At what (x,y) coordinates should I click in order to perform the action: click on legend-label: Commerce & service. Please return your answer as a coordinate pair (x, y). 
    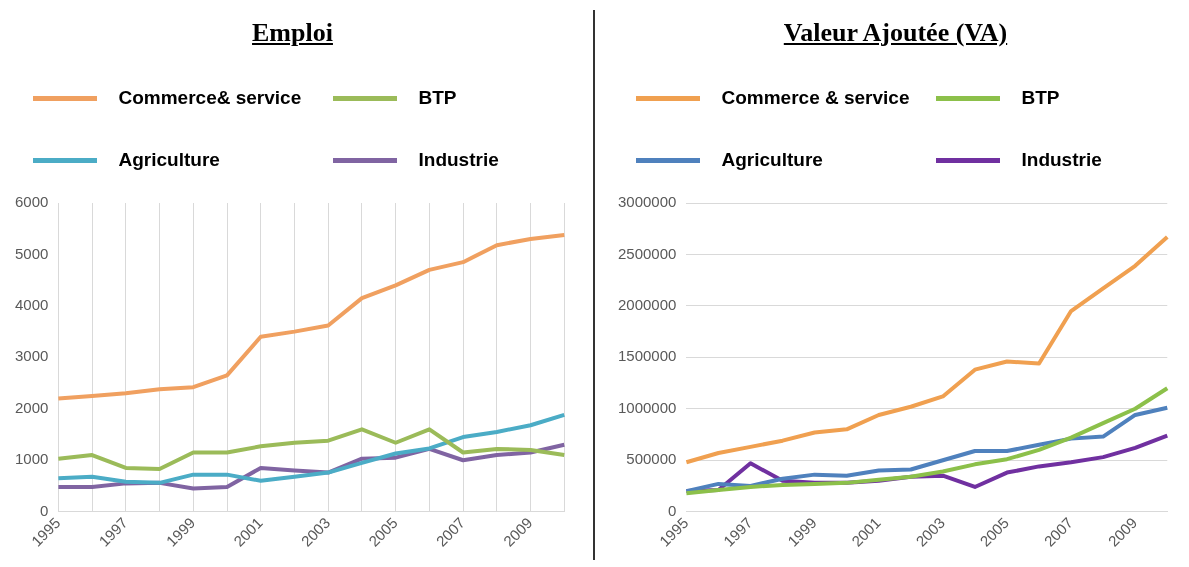
    Looking at the image, I should click on (815, 98).